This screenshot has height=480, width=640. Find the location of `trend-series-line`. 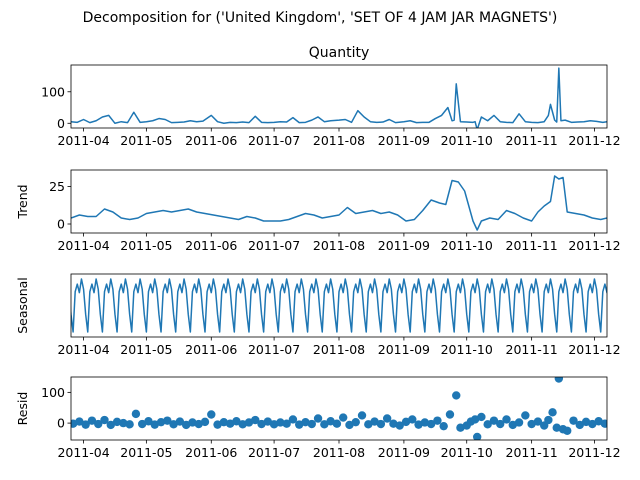

trend-series-line is located at coordinates (339, 203).